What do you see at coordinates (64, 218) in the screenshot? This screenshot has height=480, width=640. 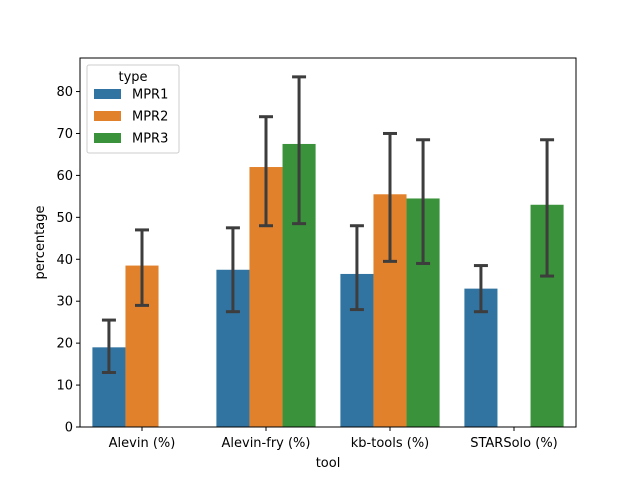 I see `y-tick-label: 50` at bounding box center [64, 218].